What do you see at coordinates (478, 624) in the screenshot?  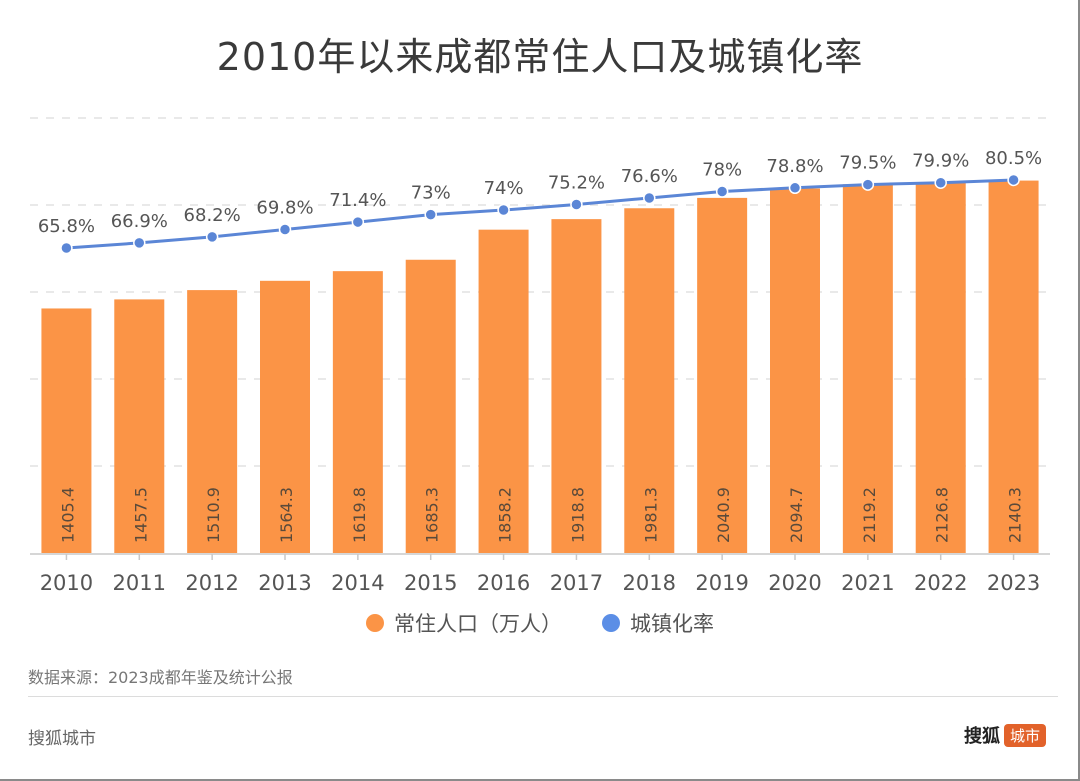 I see `legend-population-label: 常住人口（万人）` at bounding box center [478, 624].